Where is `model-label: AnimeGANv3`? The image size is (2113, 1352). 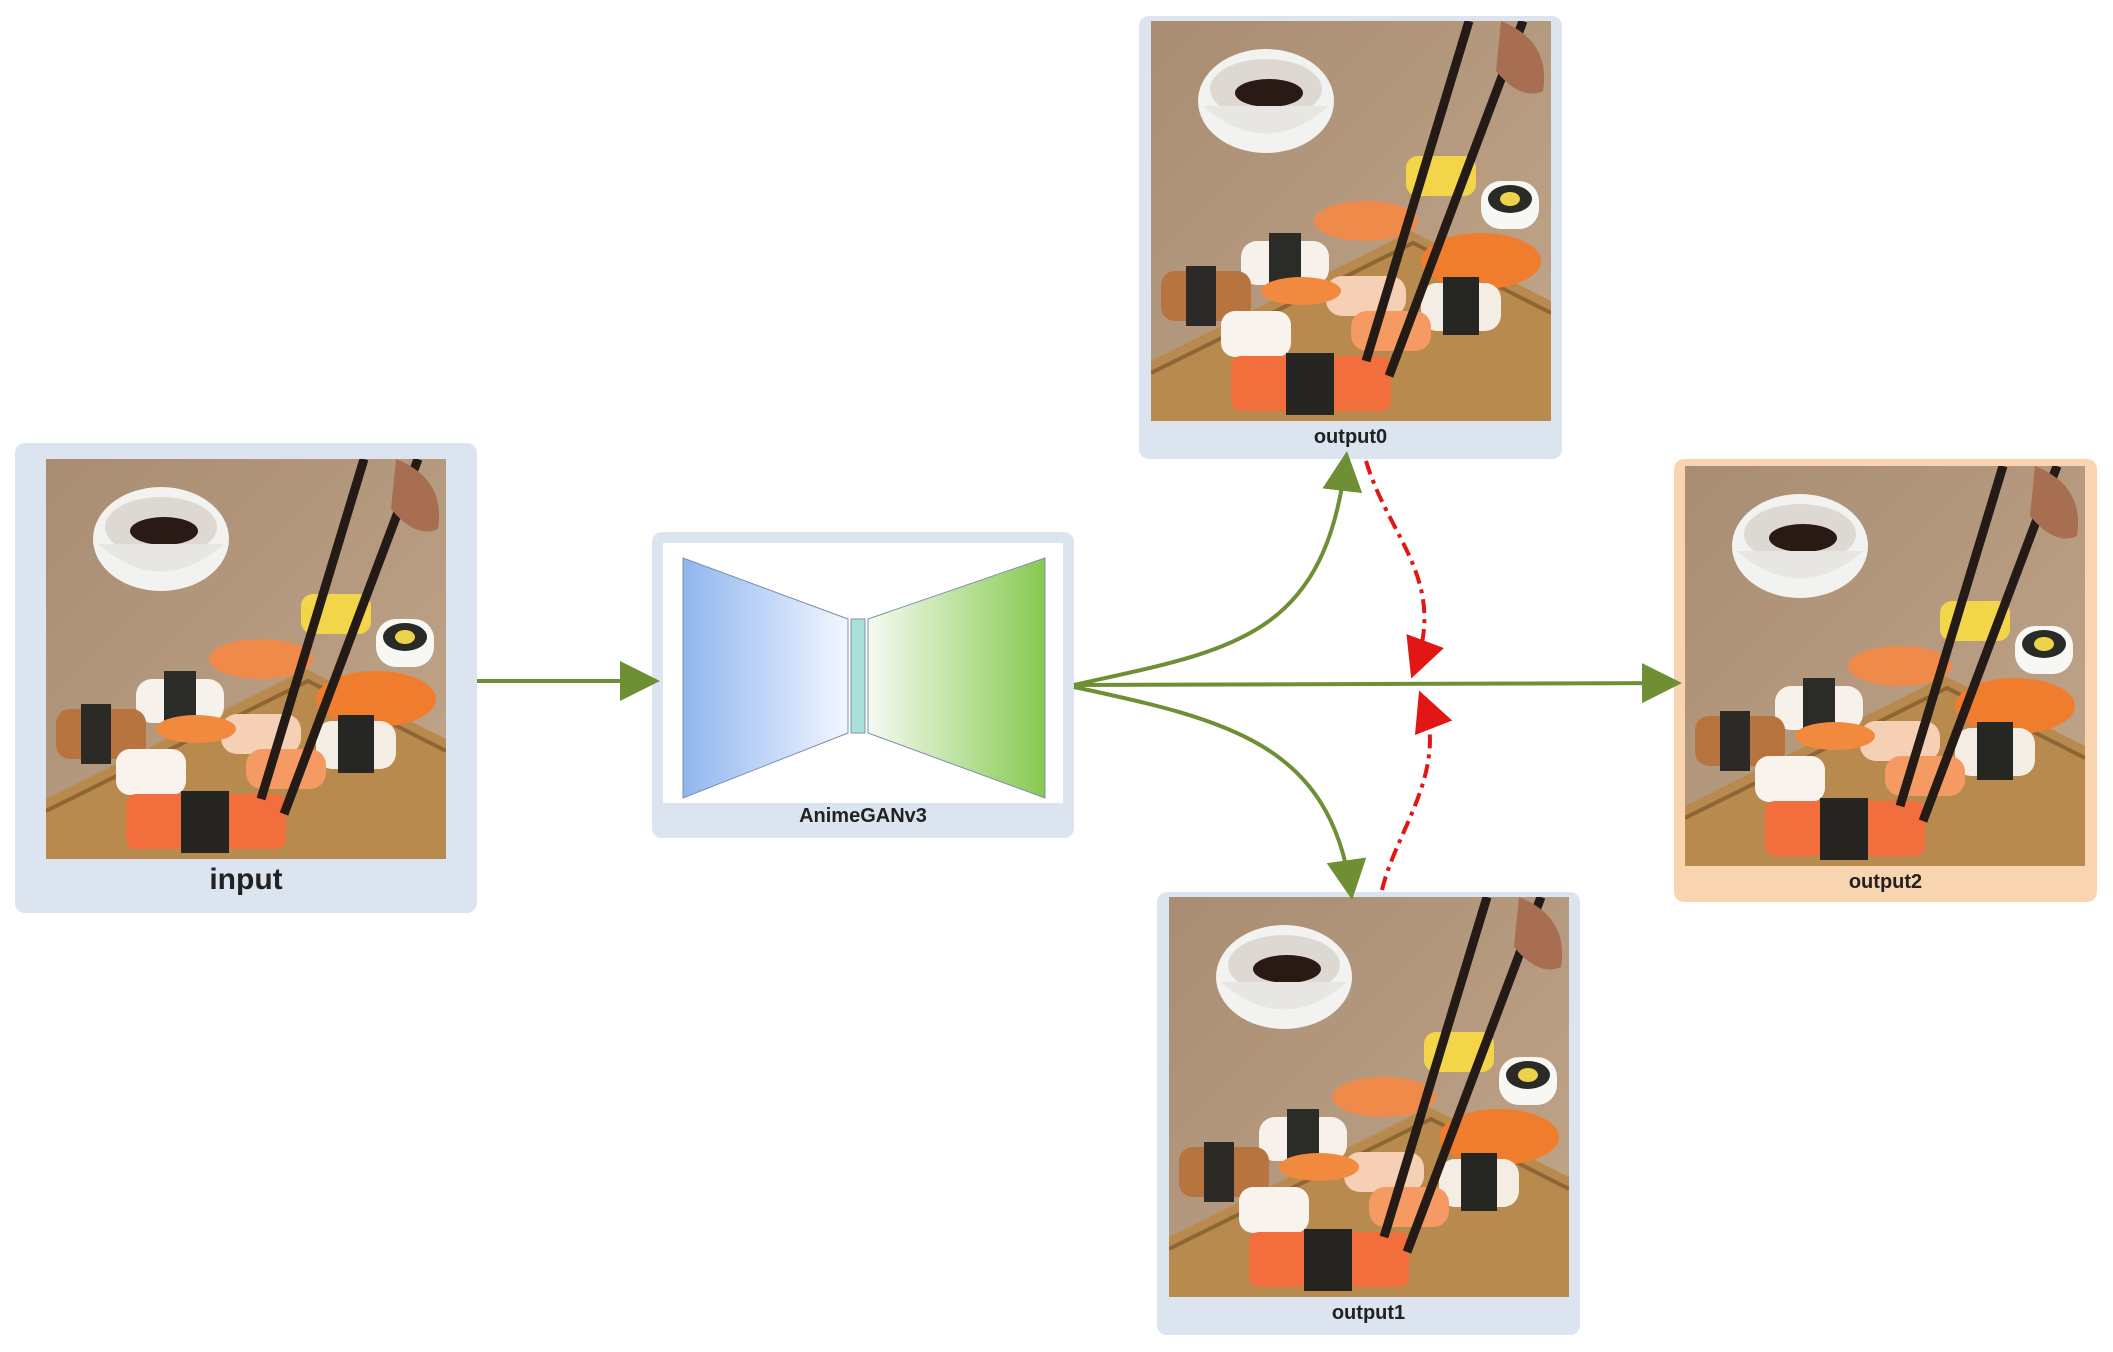 model-label: AnimeGANv3 is located at coordinates (863, 816).